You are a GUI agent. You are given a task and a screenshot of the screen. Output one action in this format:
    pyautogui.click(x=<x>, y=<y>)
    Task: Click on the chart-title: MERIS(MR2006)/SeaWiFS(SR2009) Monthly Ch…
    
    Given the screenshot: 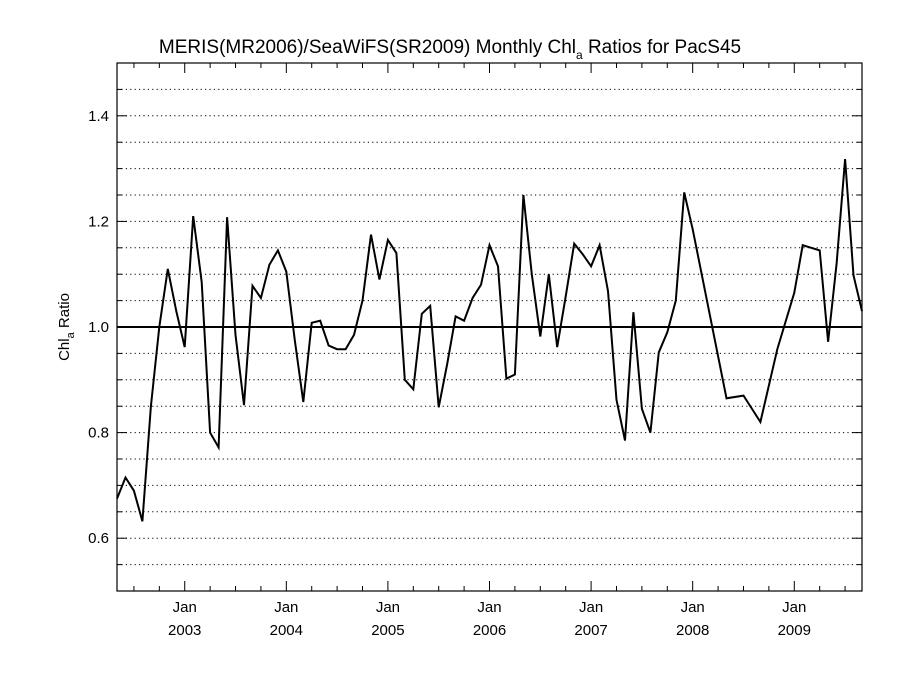 What is the action you would take?
    pyautogui.click(x=450, y=49)
    